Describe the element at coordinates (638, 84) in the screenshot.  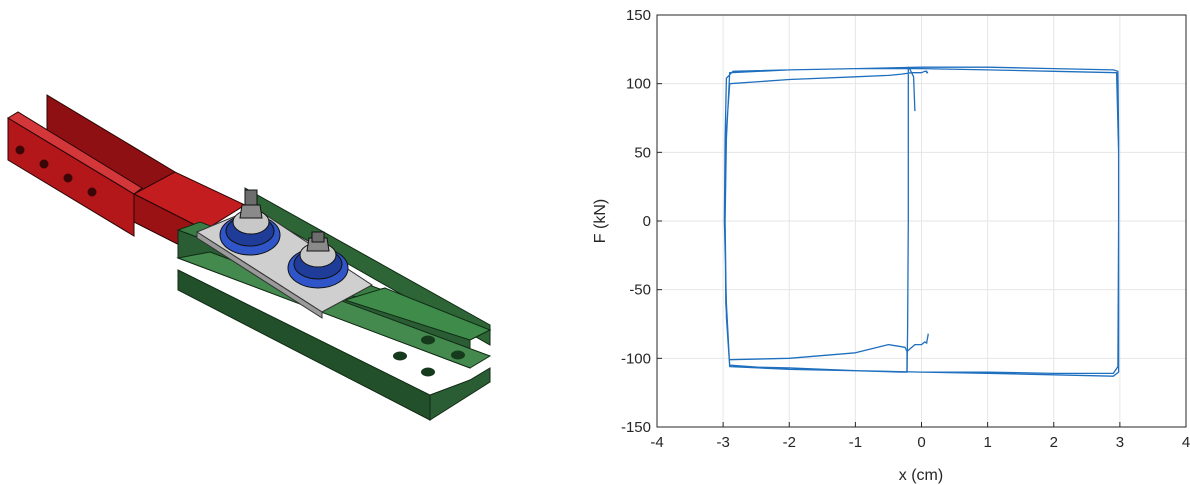
I see `y-tick-label: 100` at that location.